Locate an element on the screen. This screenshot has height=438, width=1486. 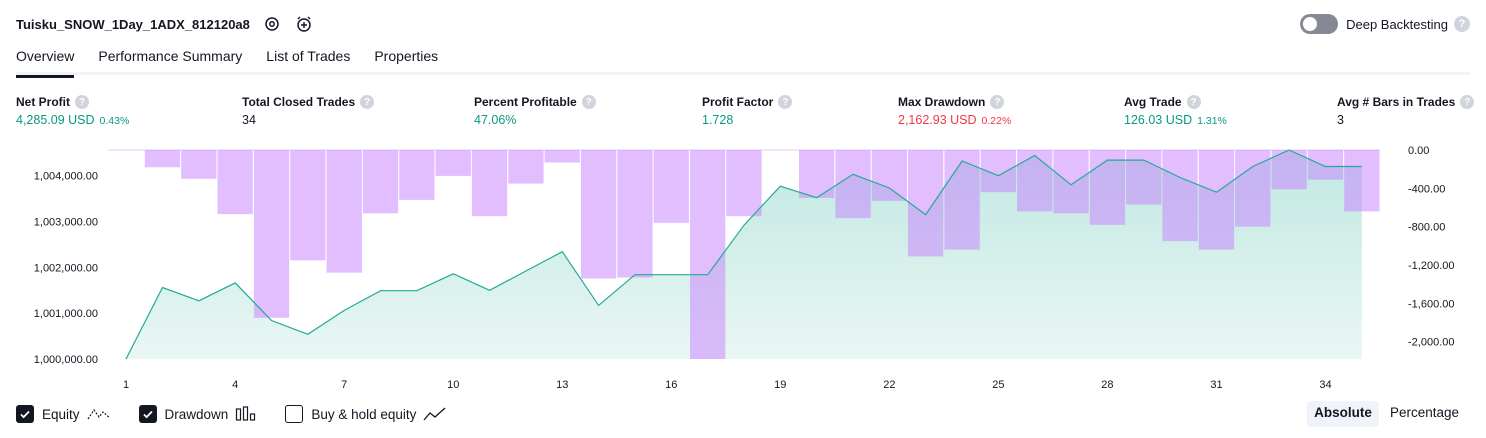
stat-label: Avg # Bars in Trades is located at coordinates (1396, 102).